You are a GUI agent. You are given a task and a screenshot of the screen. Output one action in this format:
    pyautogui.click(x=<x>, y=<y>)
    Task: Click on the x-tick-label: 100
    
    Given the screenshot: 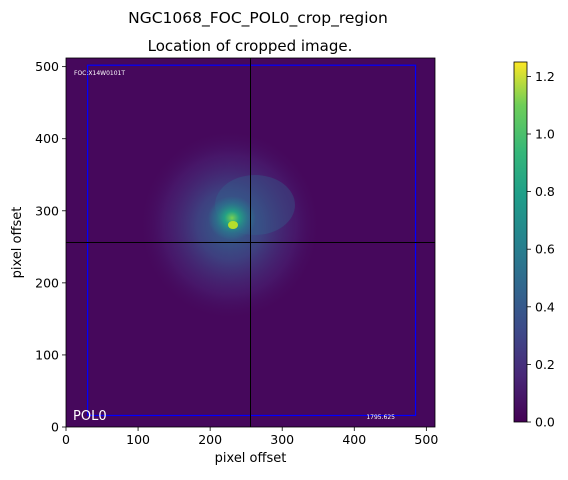 What is the action you would take?
    pyautogui.click(x=138, y=439)
    